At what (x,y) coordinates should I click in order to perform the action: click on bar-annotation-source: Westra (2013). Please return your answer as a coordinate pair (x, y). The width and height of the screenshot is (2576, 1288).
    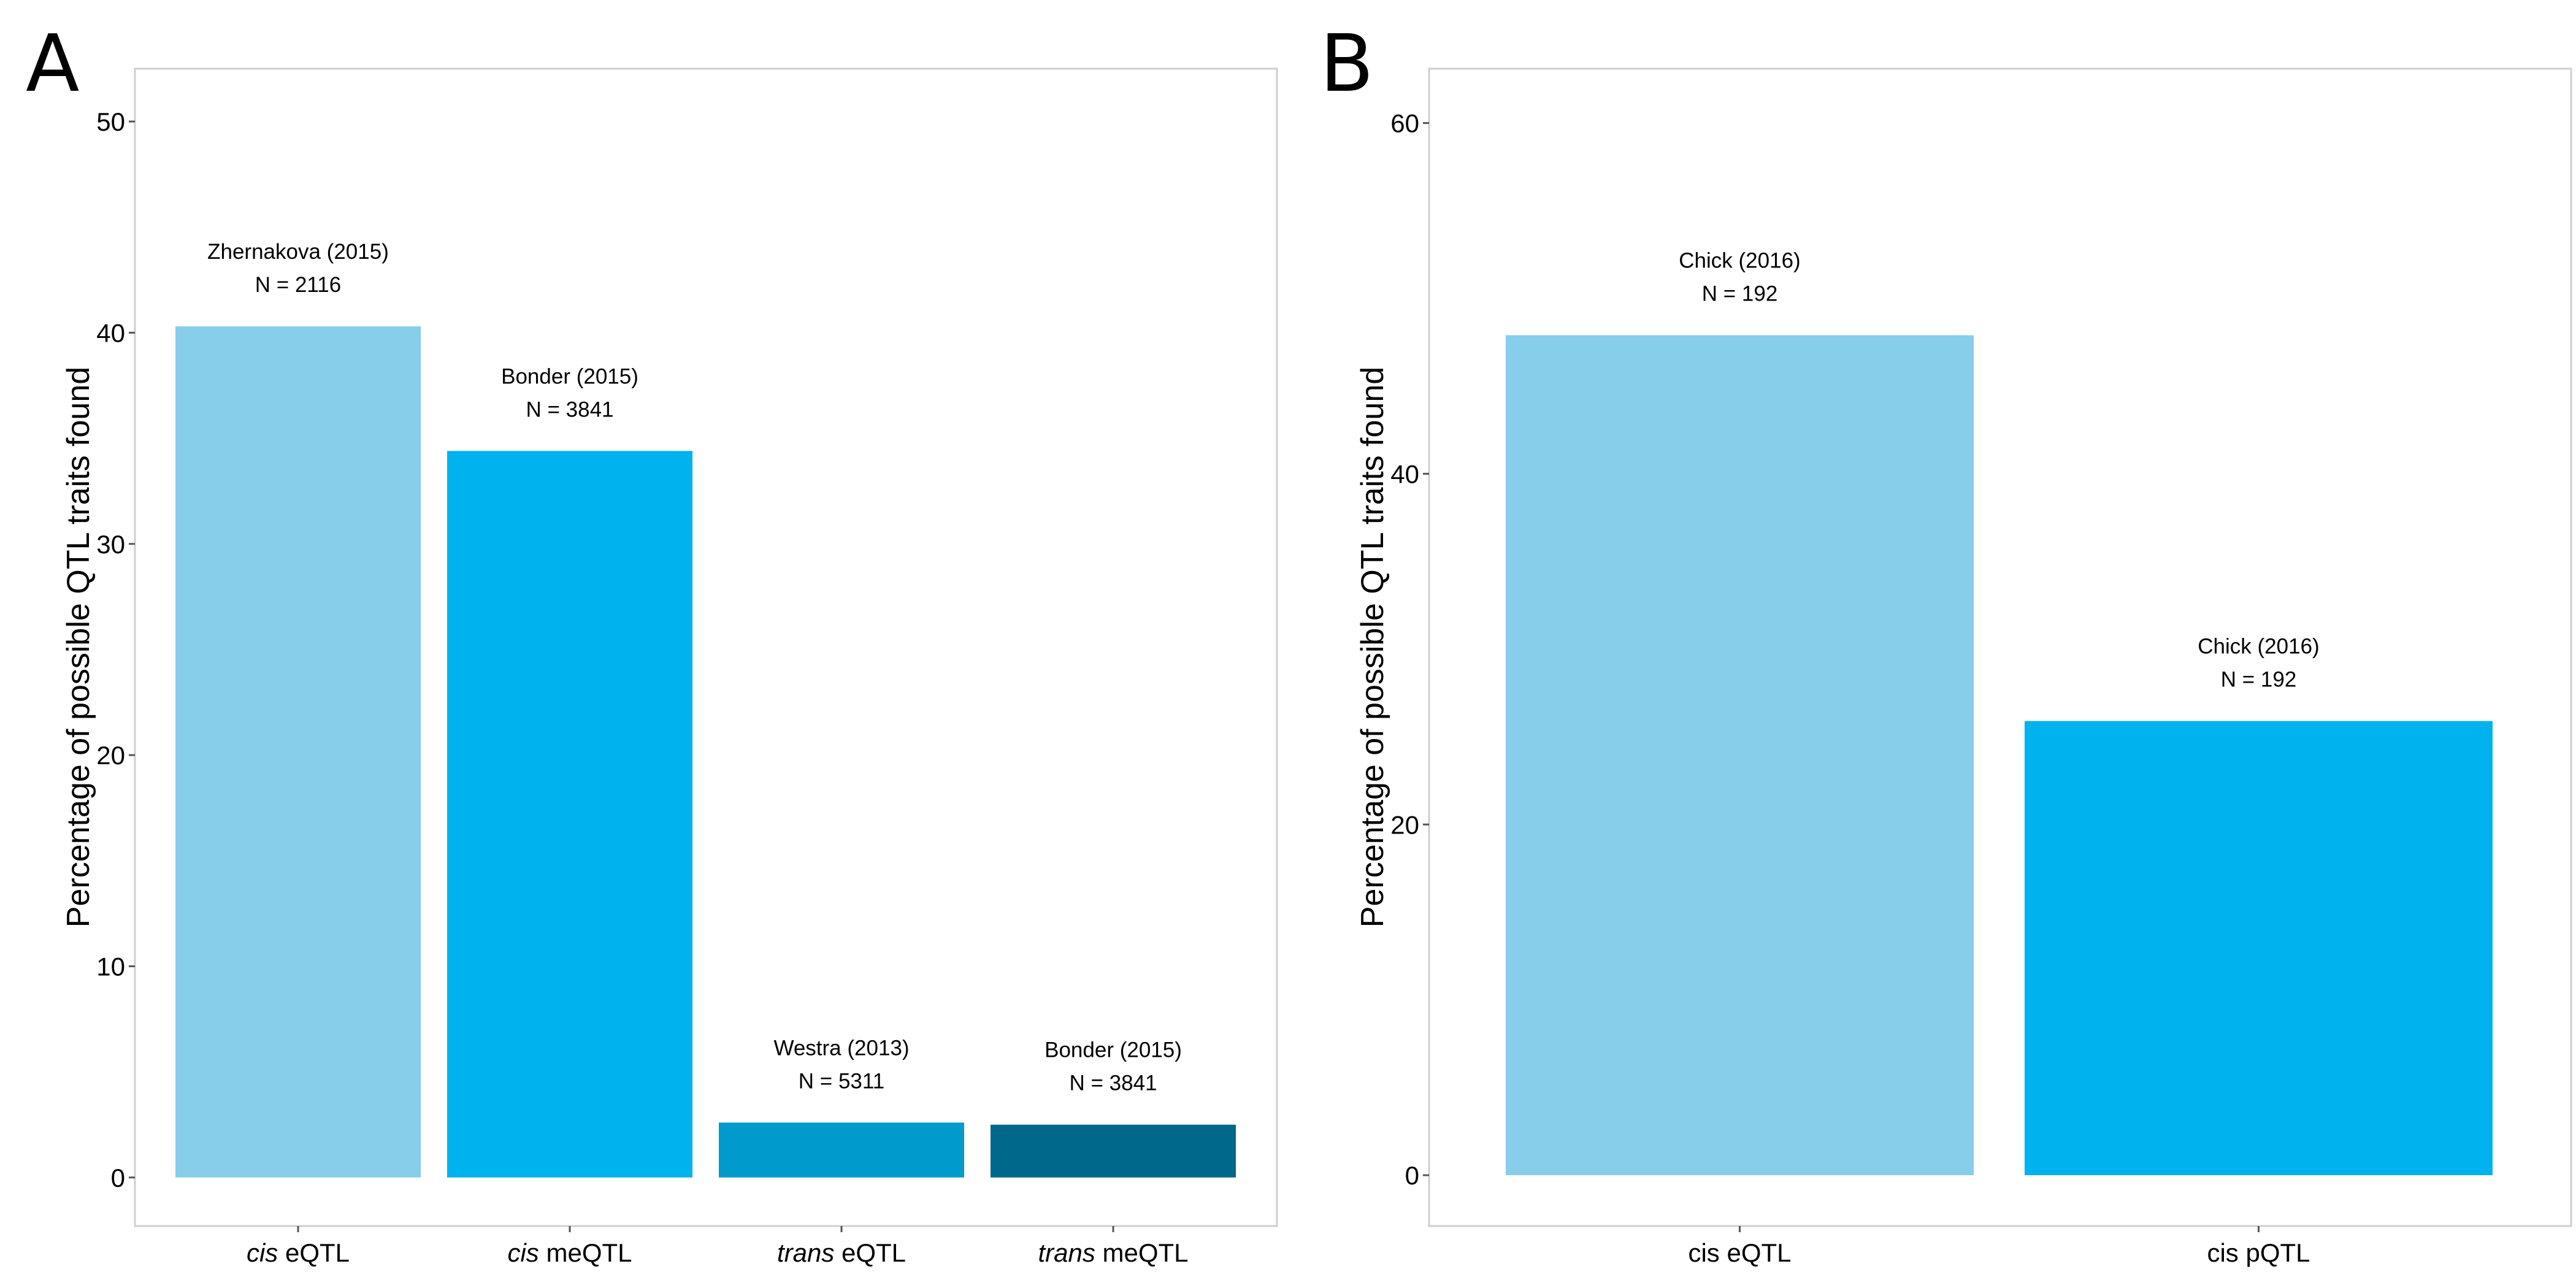
    Looking at the image, I should click on (841, 1048).